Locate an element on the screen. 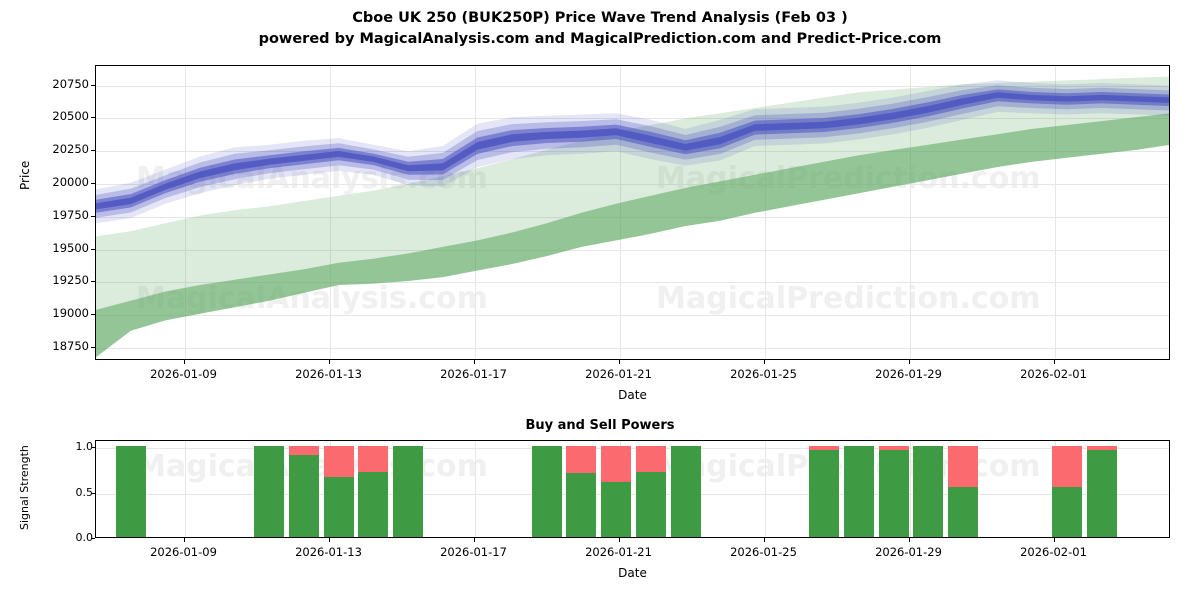 This screenshot has width=1200, height=600. y-axis-tick-label: 19000 is located at coordinates (70, 313).